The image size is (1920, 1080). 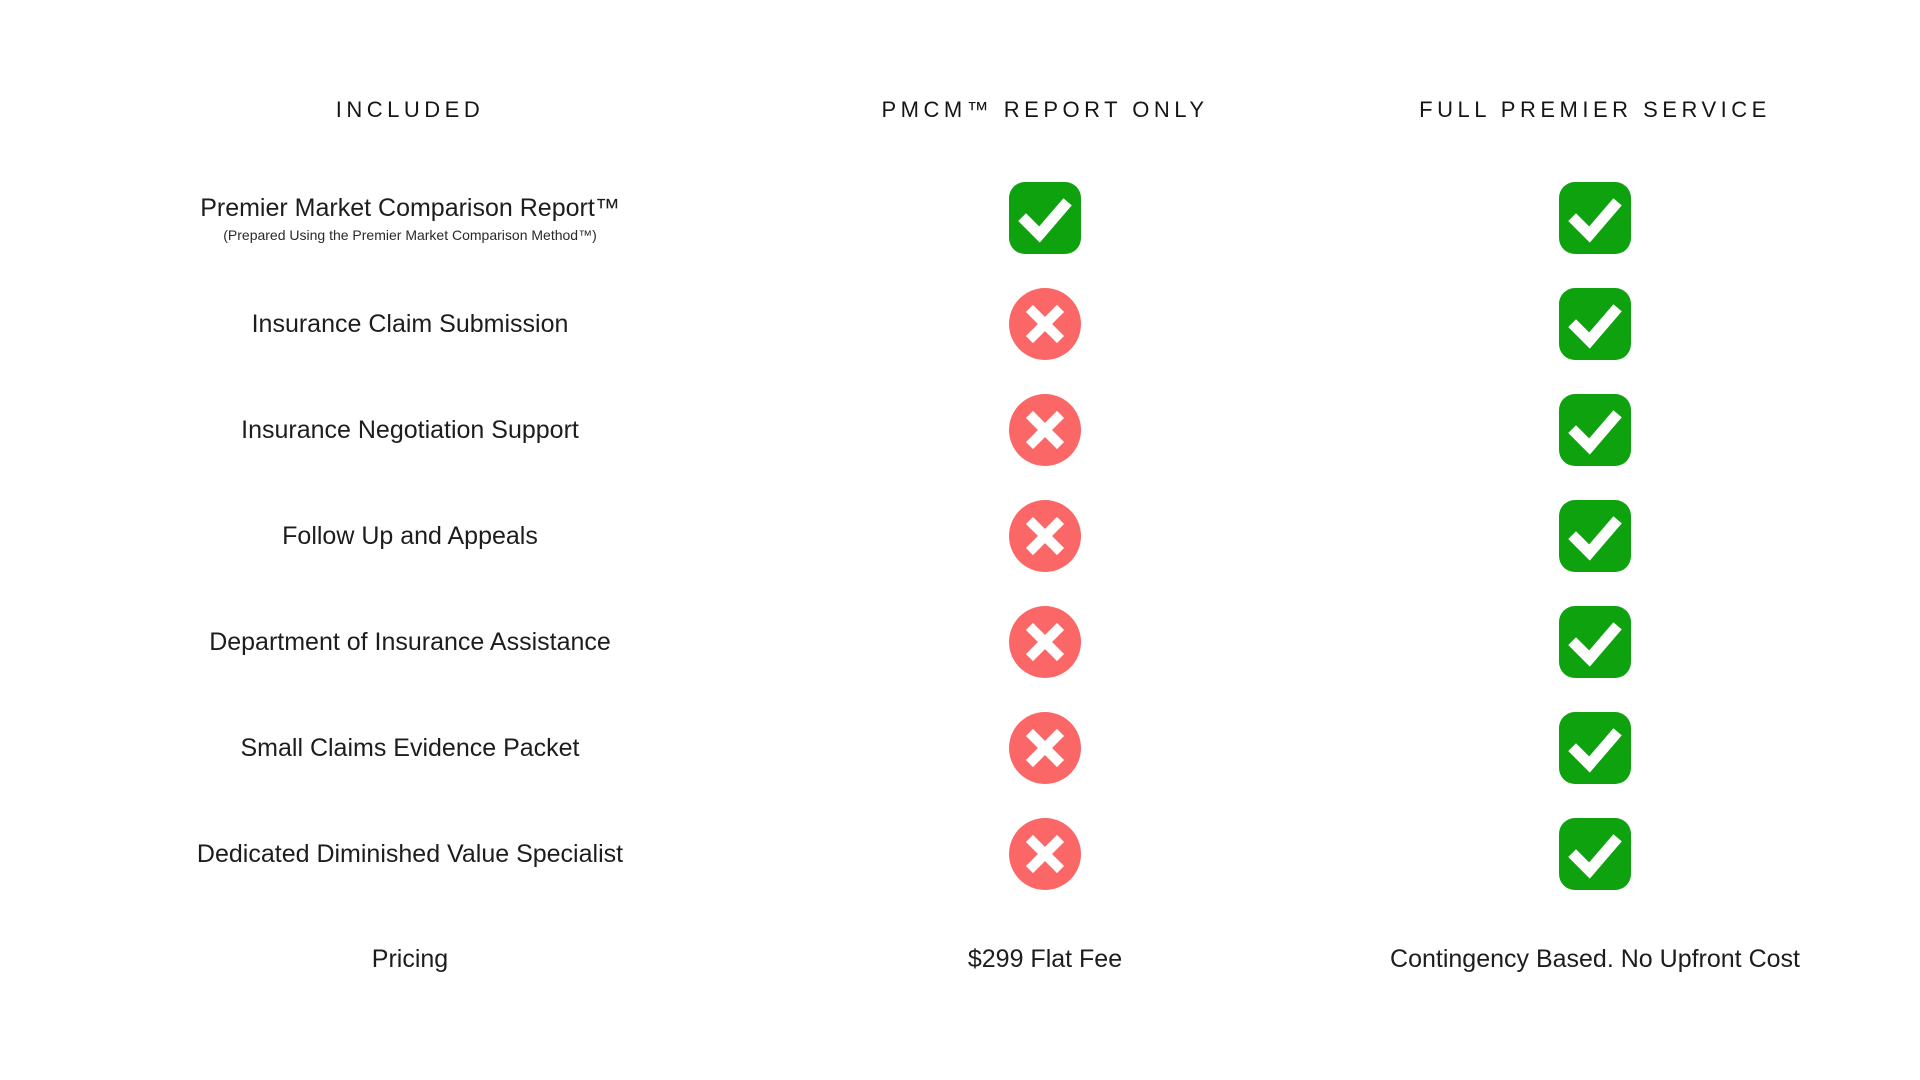 I want to click on feature-label: Premier Market Comparison Report™, so click(x=410, y=208).